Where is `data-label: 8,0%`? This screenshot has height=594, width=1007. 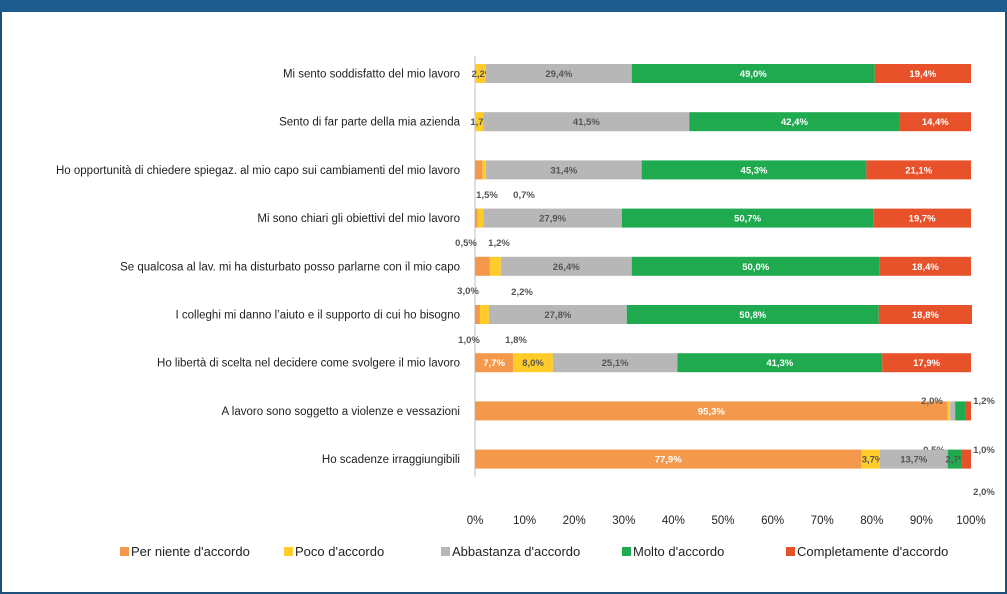 data-label: 8,0% is located at coordinates (533, 363).